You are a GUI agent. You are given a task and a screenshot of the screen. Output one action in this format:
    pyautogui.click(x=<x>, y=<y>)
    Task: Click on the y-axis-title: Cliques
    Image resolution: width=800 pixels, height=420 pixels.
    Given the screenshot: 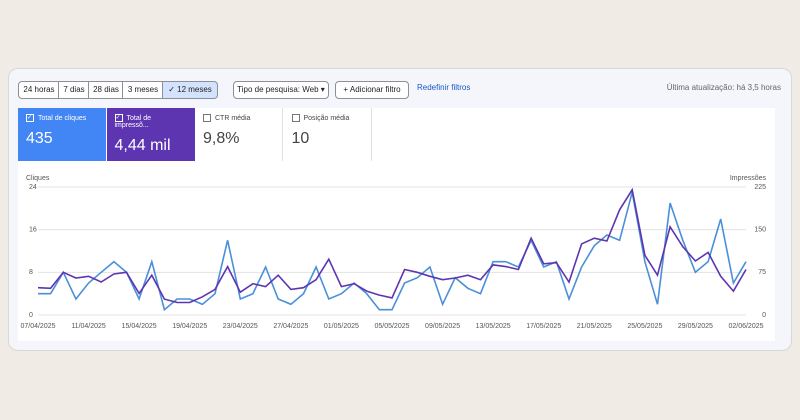 What is the action you would take?
    pyautogui.click(x=38, y=178)
    